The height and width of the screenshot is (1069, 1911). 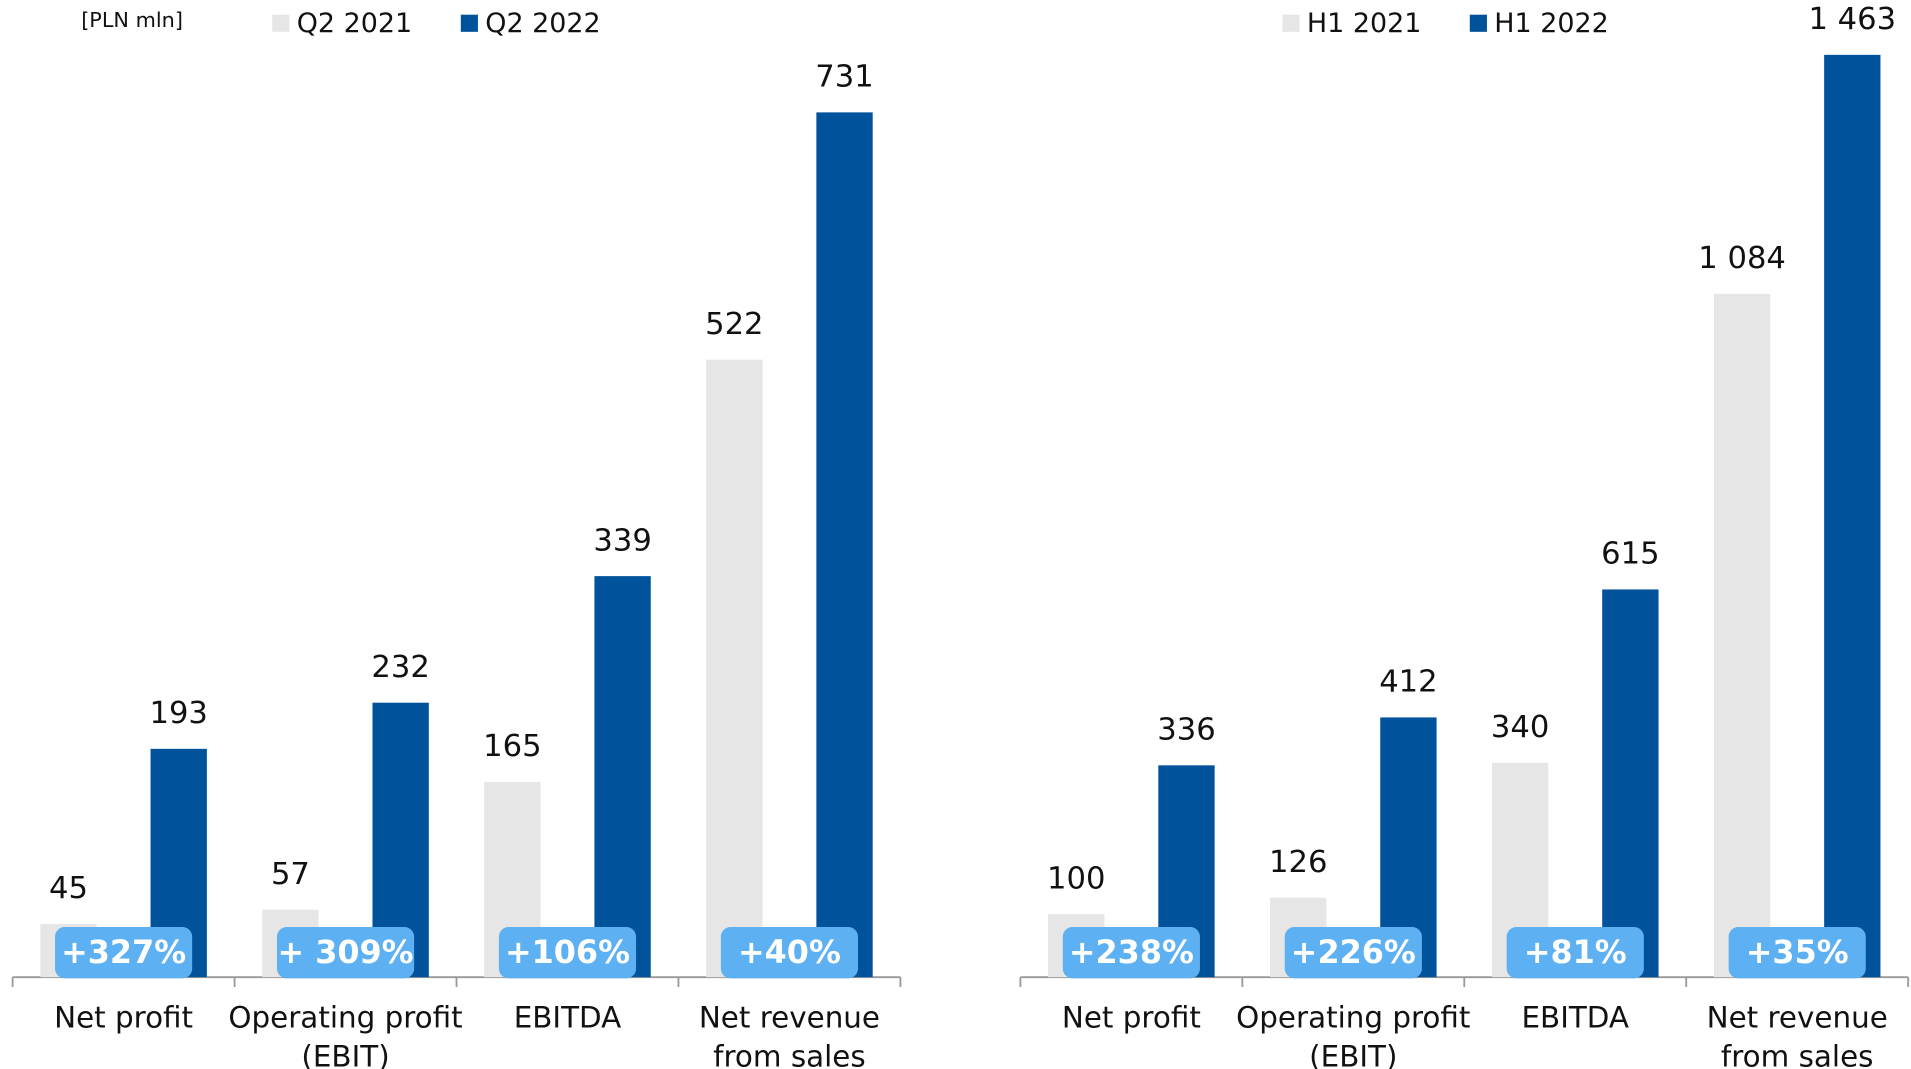 What do you see at coordinates (1742, 258) in the screenshot?
I see `value-label: 1 084` at bounding box center [1742, 258].